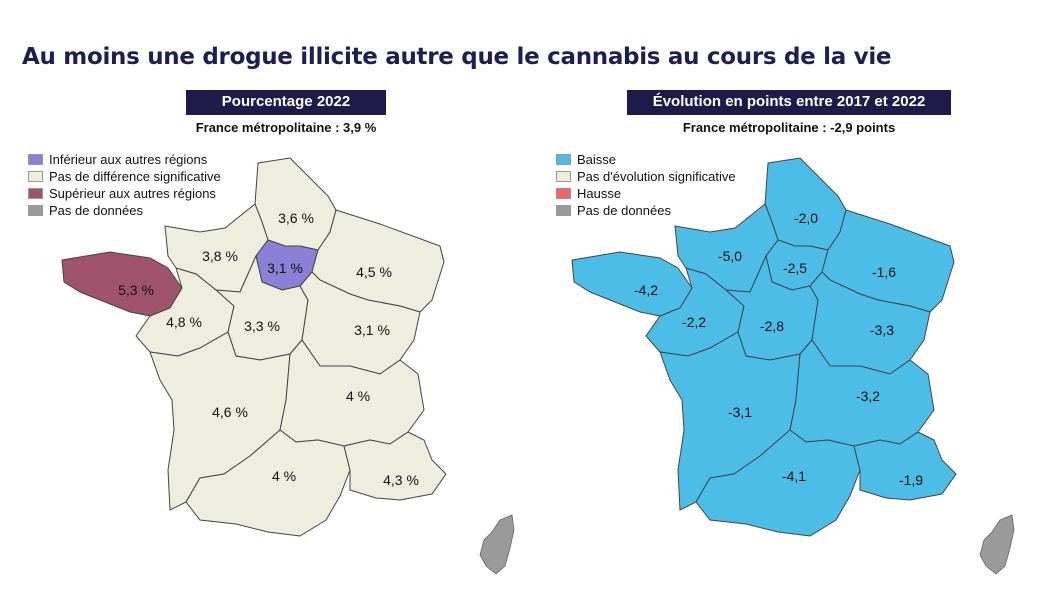 The height and width of the screenshot is (604, 1037). I want to click on right-value-ile-de-france: -2,5, so click(795, 268).